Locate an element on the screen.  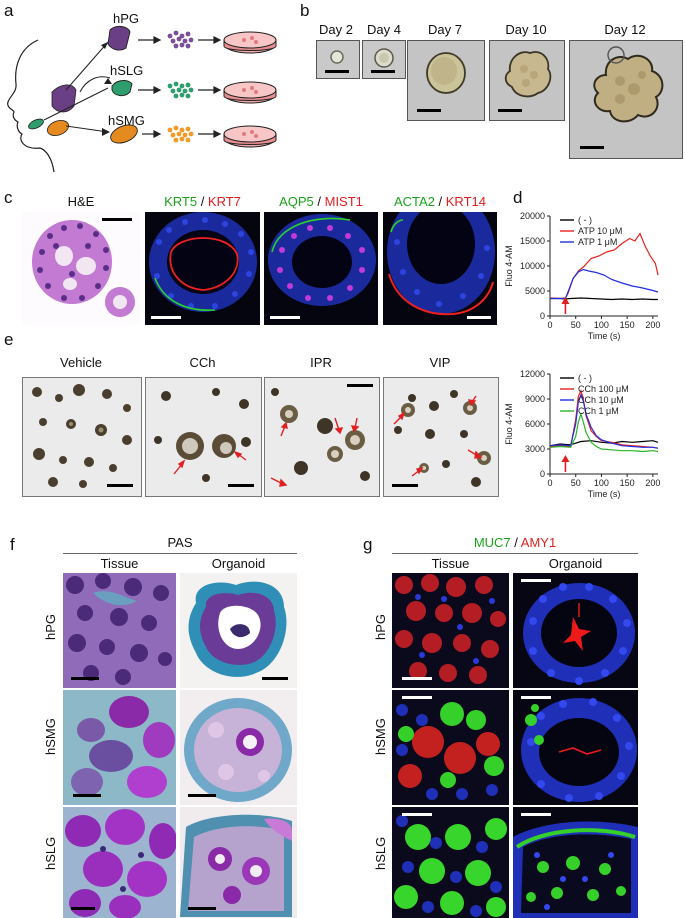
x-axis-label: Time (s) is located at coordinates (604, 494).